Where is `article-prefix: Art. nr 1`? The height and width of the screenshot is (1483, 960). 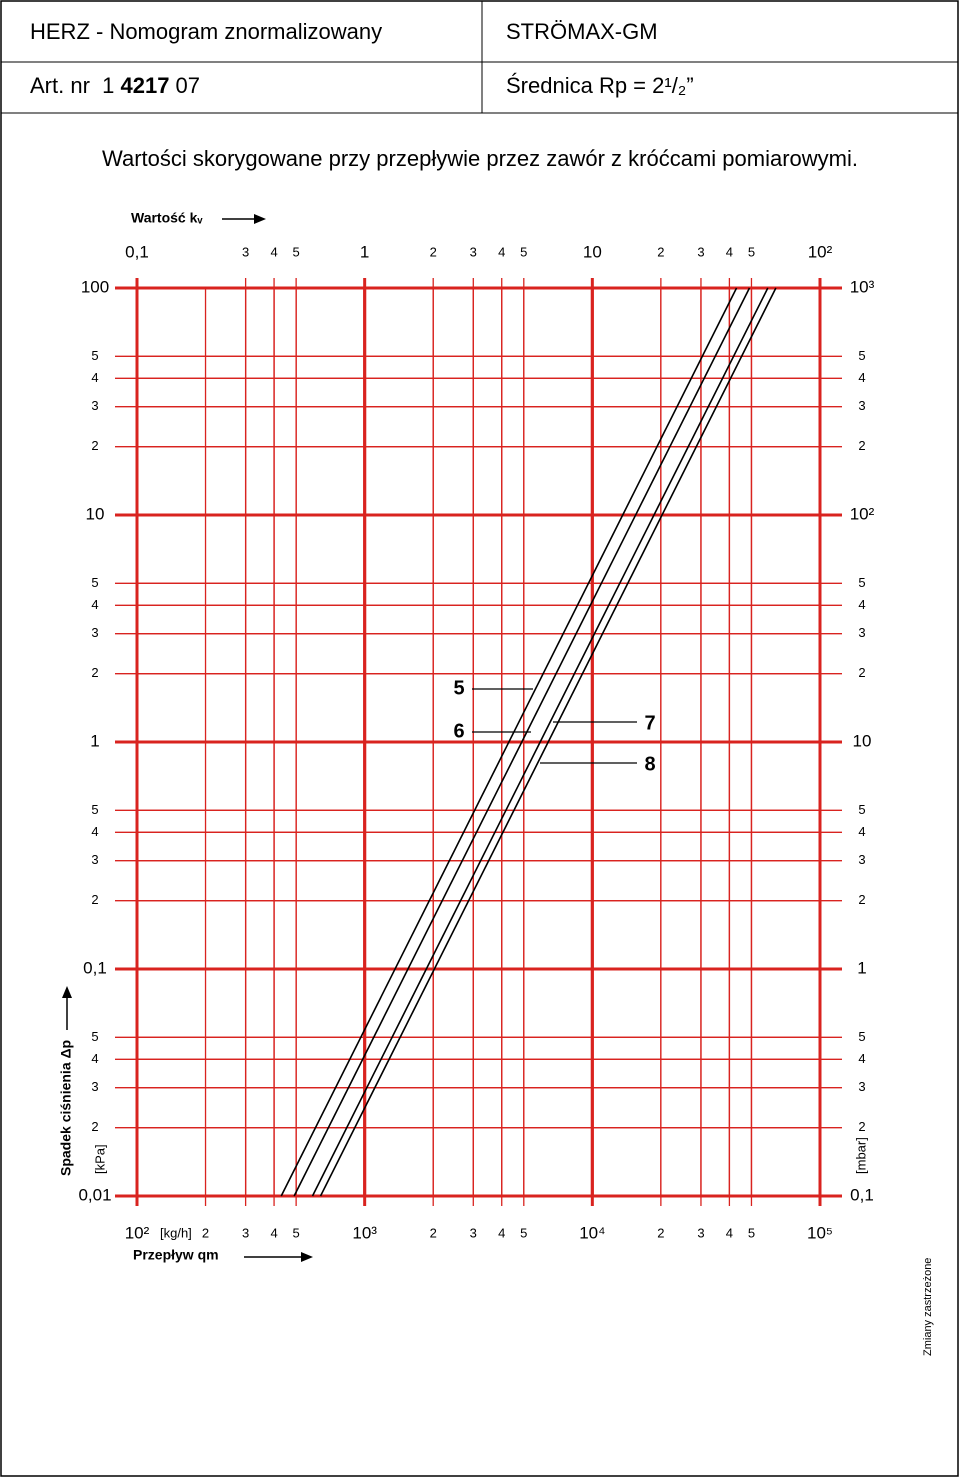 article-prefix: Art. nr 1 is located at coordinates (75, 85).